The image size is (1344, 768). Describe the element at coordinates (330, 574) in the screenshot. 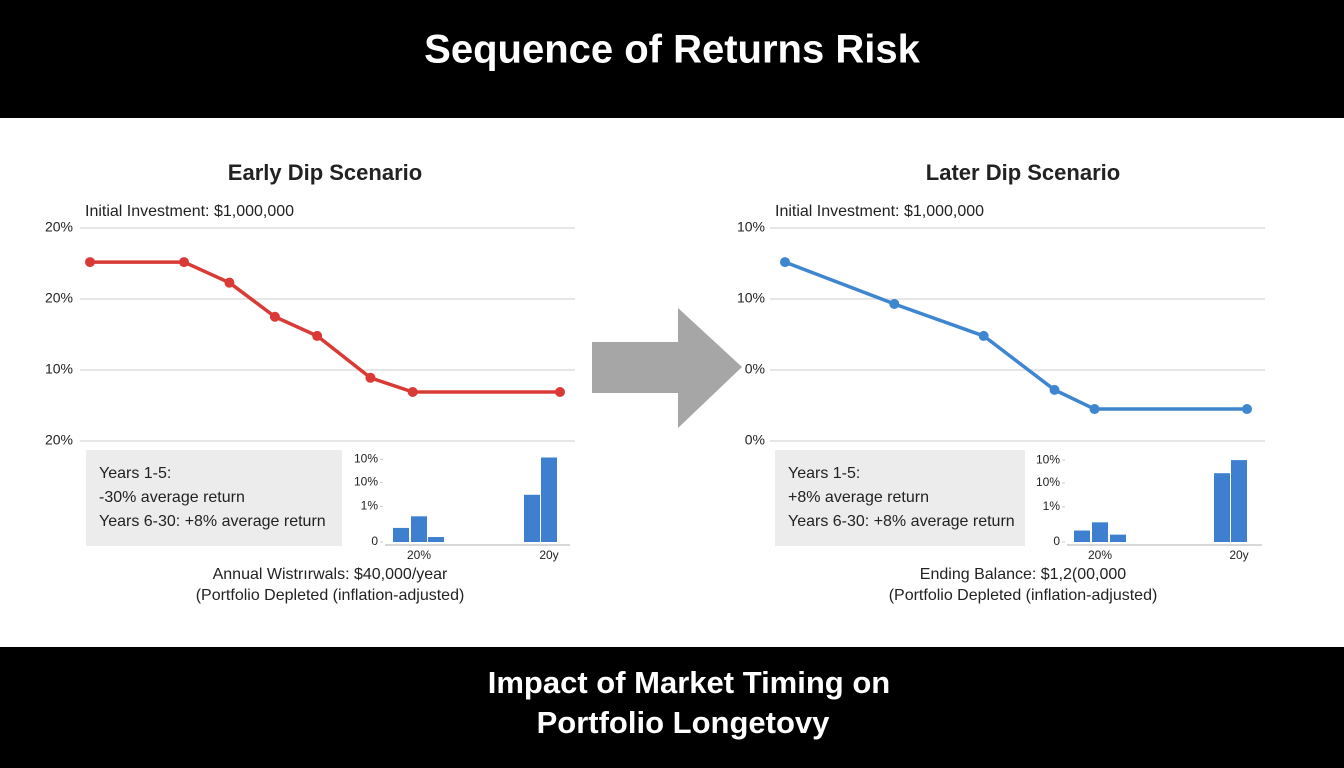

I see `caption: Annual Wistrırwals: $40,000/year` at that location.